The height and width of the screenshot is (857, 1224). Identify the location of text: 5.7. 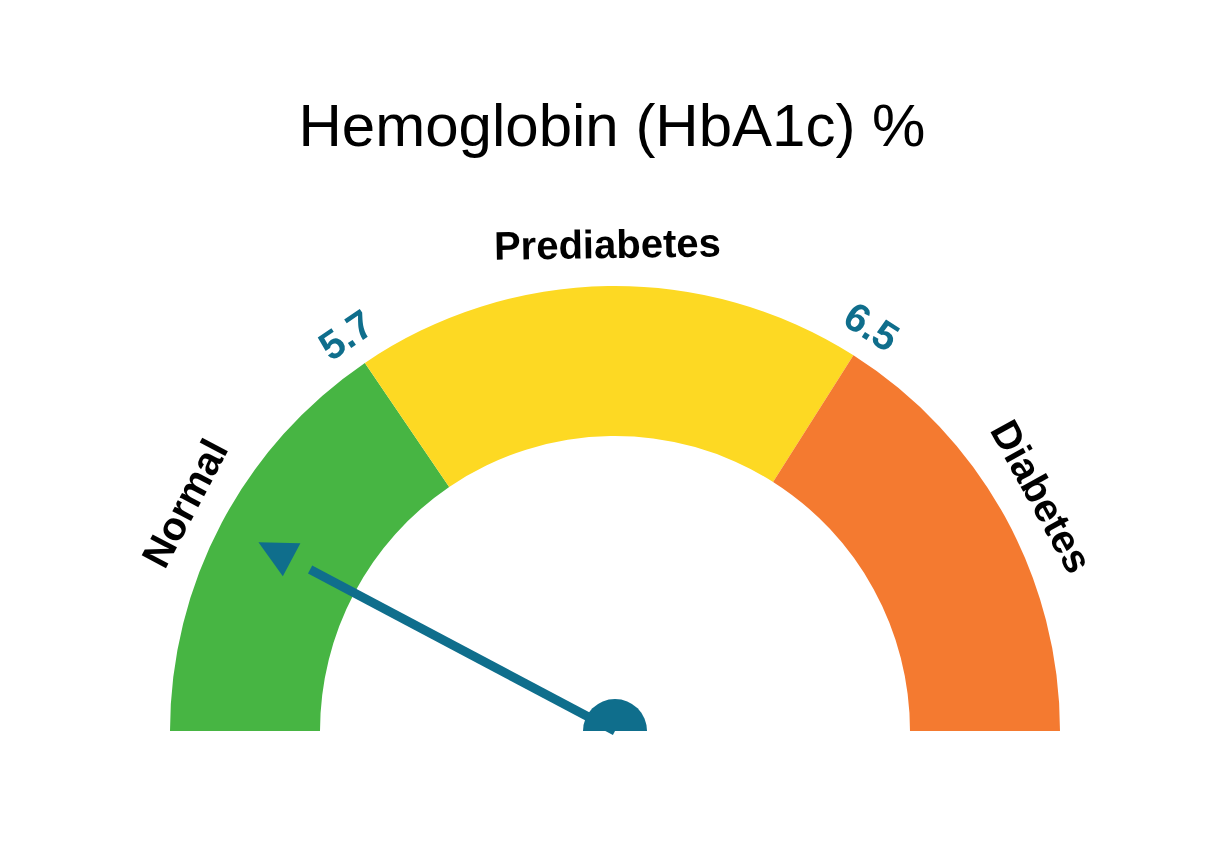
(346, 335).